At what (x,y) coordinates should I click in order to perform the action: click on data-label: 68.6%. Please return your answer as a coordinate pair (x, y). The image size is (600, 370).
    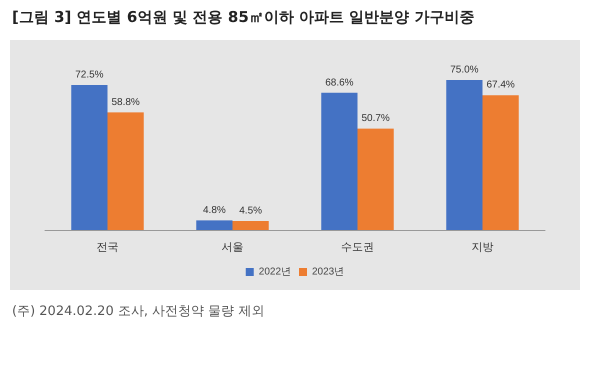
    Looking at the image, I should click on (339, 82).